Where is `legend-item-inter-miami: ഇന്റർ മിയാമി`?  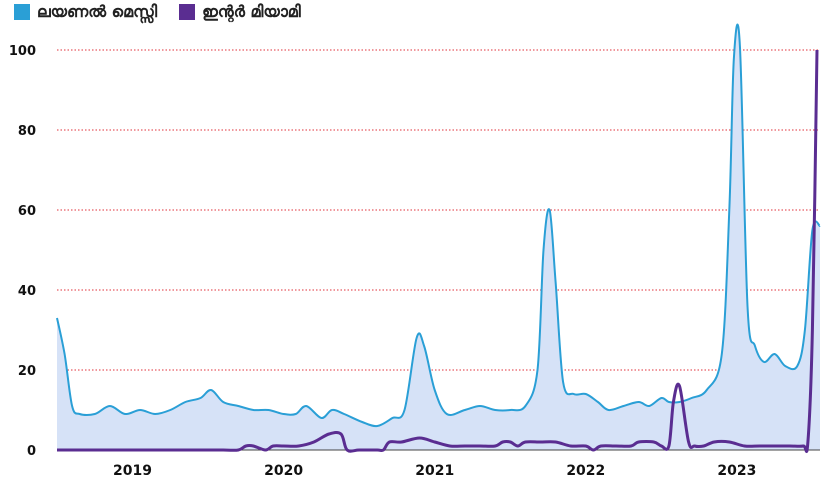 legend-item-inter-miami: ഇന്റർ മിയാമി is located at coordinates (240, 12).